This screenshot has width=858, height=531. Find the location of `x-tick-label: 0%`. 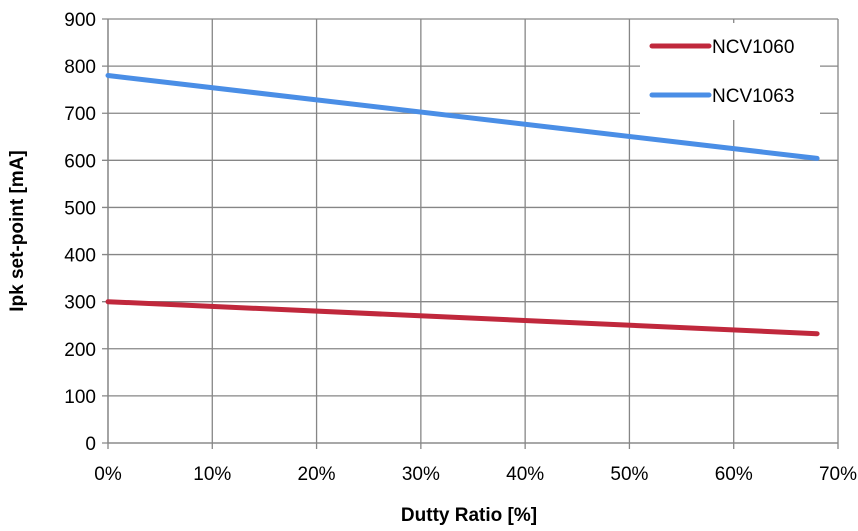

x-tick-label: 0% is located at coordinates (108, 474).